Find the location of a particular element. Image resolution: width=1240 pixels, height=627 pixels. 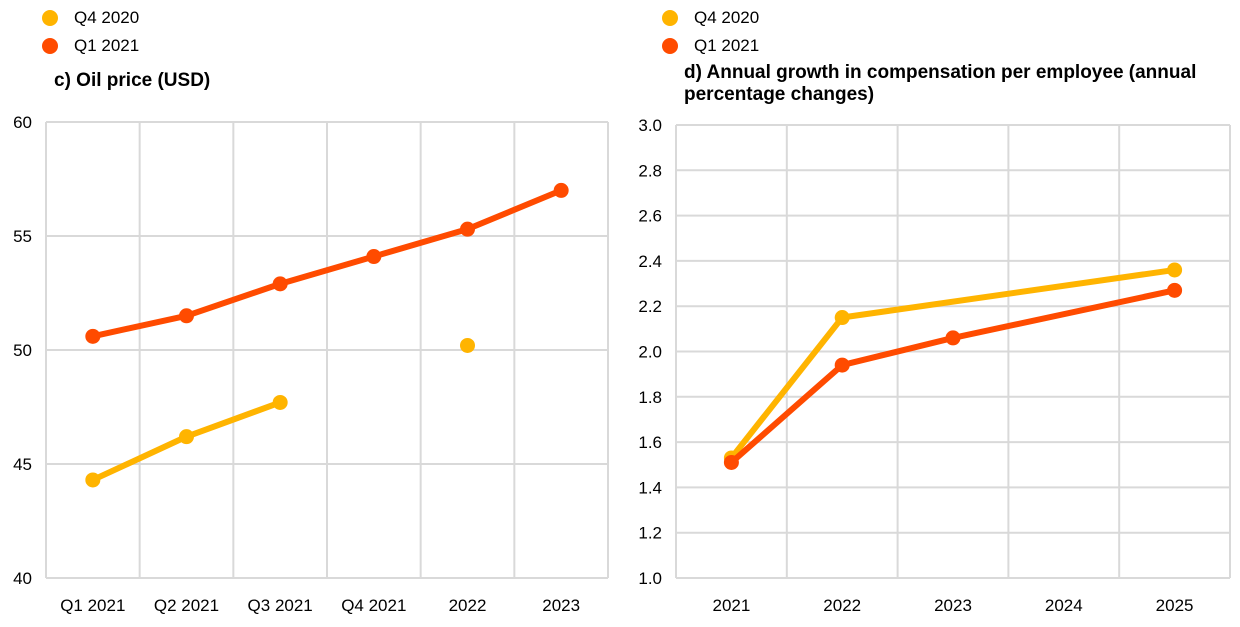

x-tick-label: Q1 2021 is located at coordinates (92, 605).